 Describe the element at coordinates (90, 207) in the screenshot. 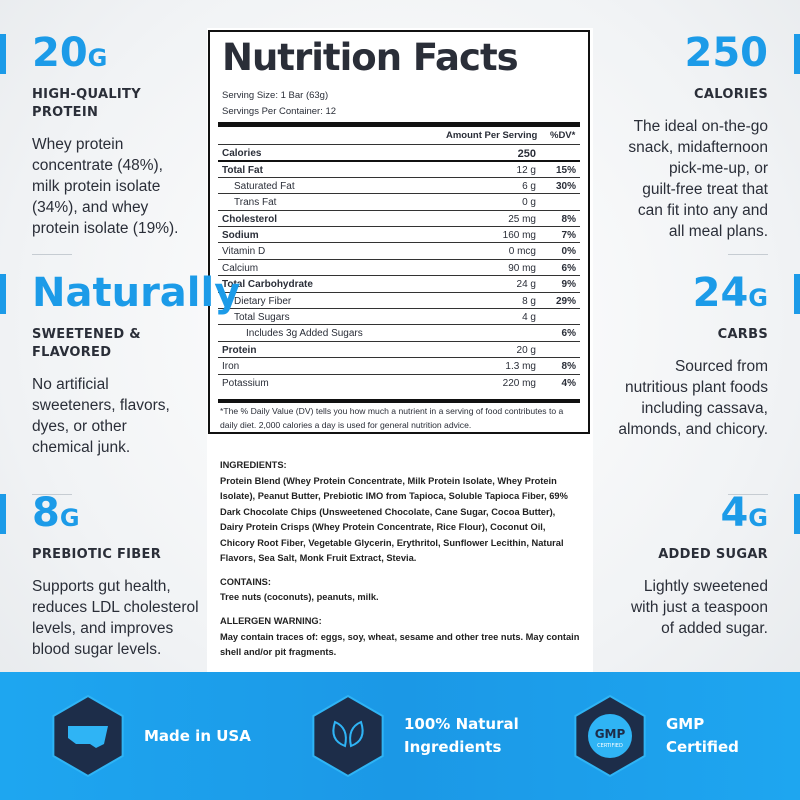

I see `feature-description: (34%), and whey` at that location.